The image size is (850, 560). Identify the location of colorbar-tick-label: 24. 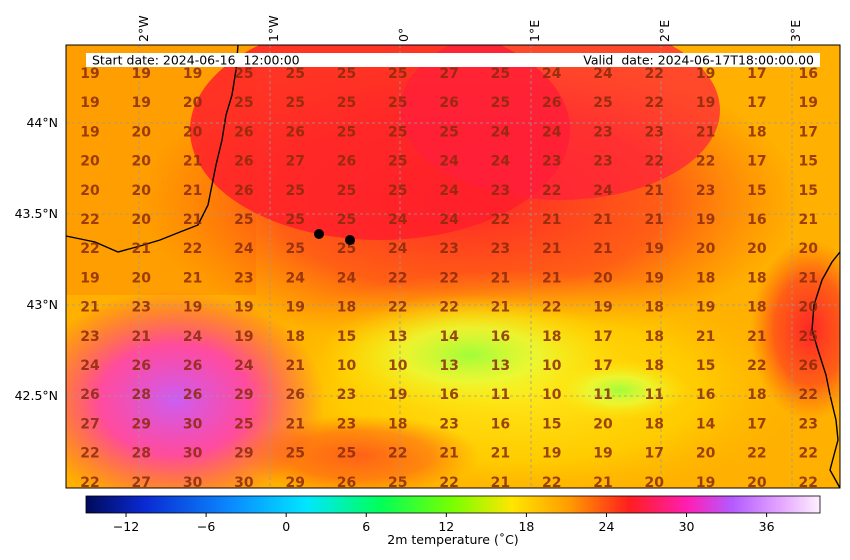
(607, 526).